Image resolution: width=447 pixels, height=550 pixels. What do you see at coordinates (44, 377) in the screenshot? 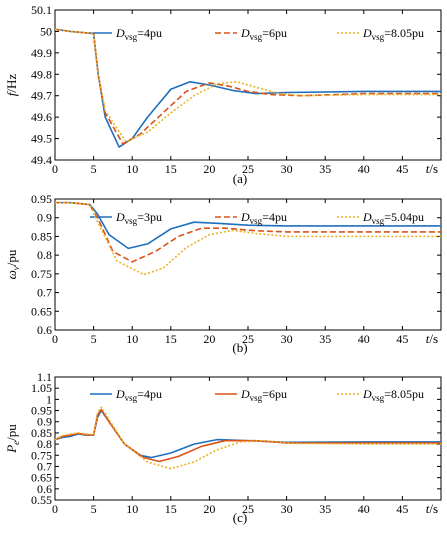
I see `y-tick-label: 1.1` at bounding box center [44, 377].